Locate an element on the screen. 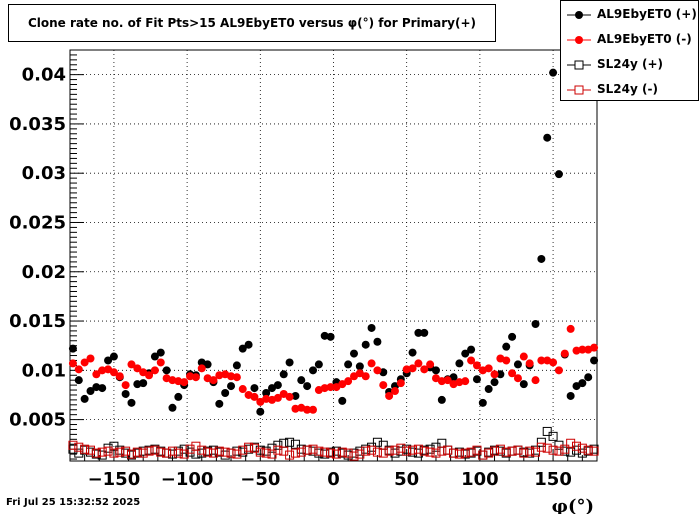 This screenshot has width=700, height=514. legend-marker-filled-red-circle-icon is located at coordinates (579, 40).